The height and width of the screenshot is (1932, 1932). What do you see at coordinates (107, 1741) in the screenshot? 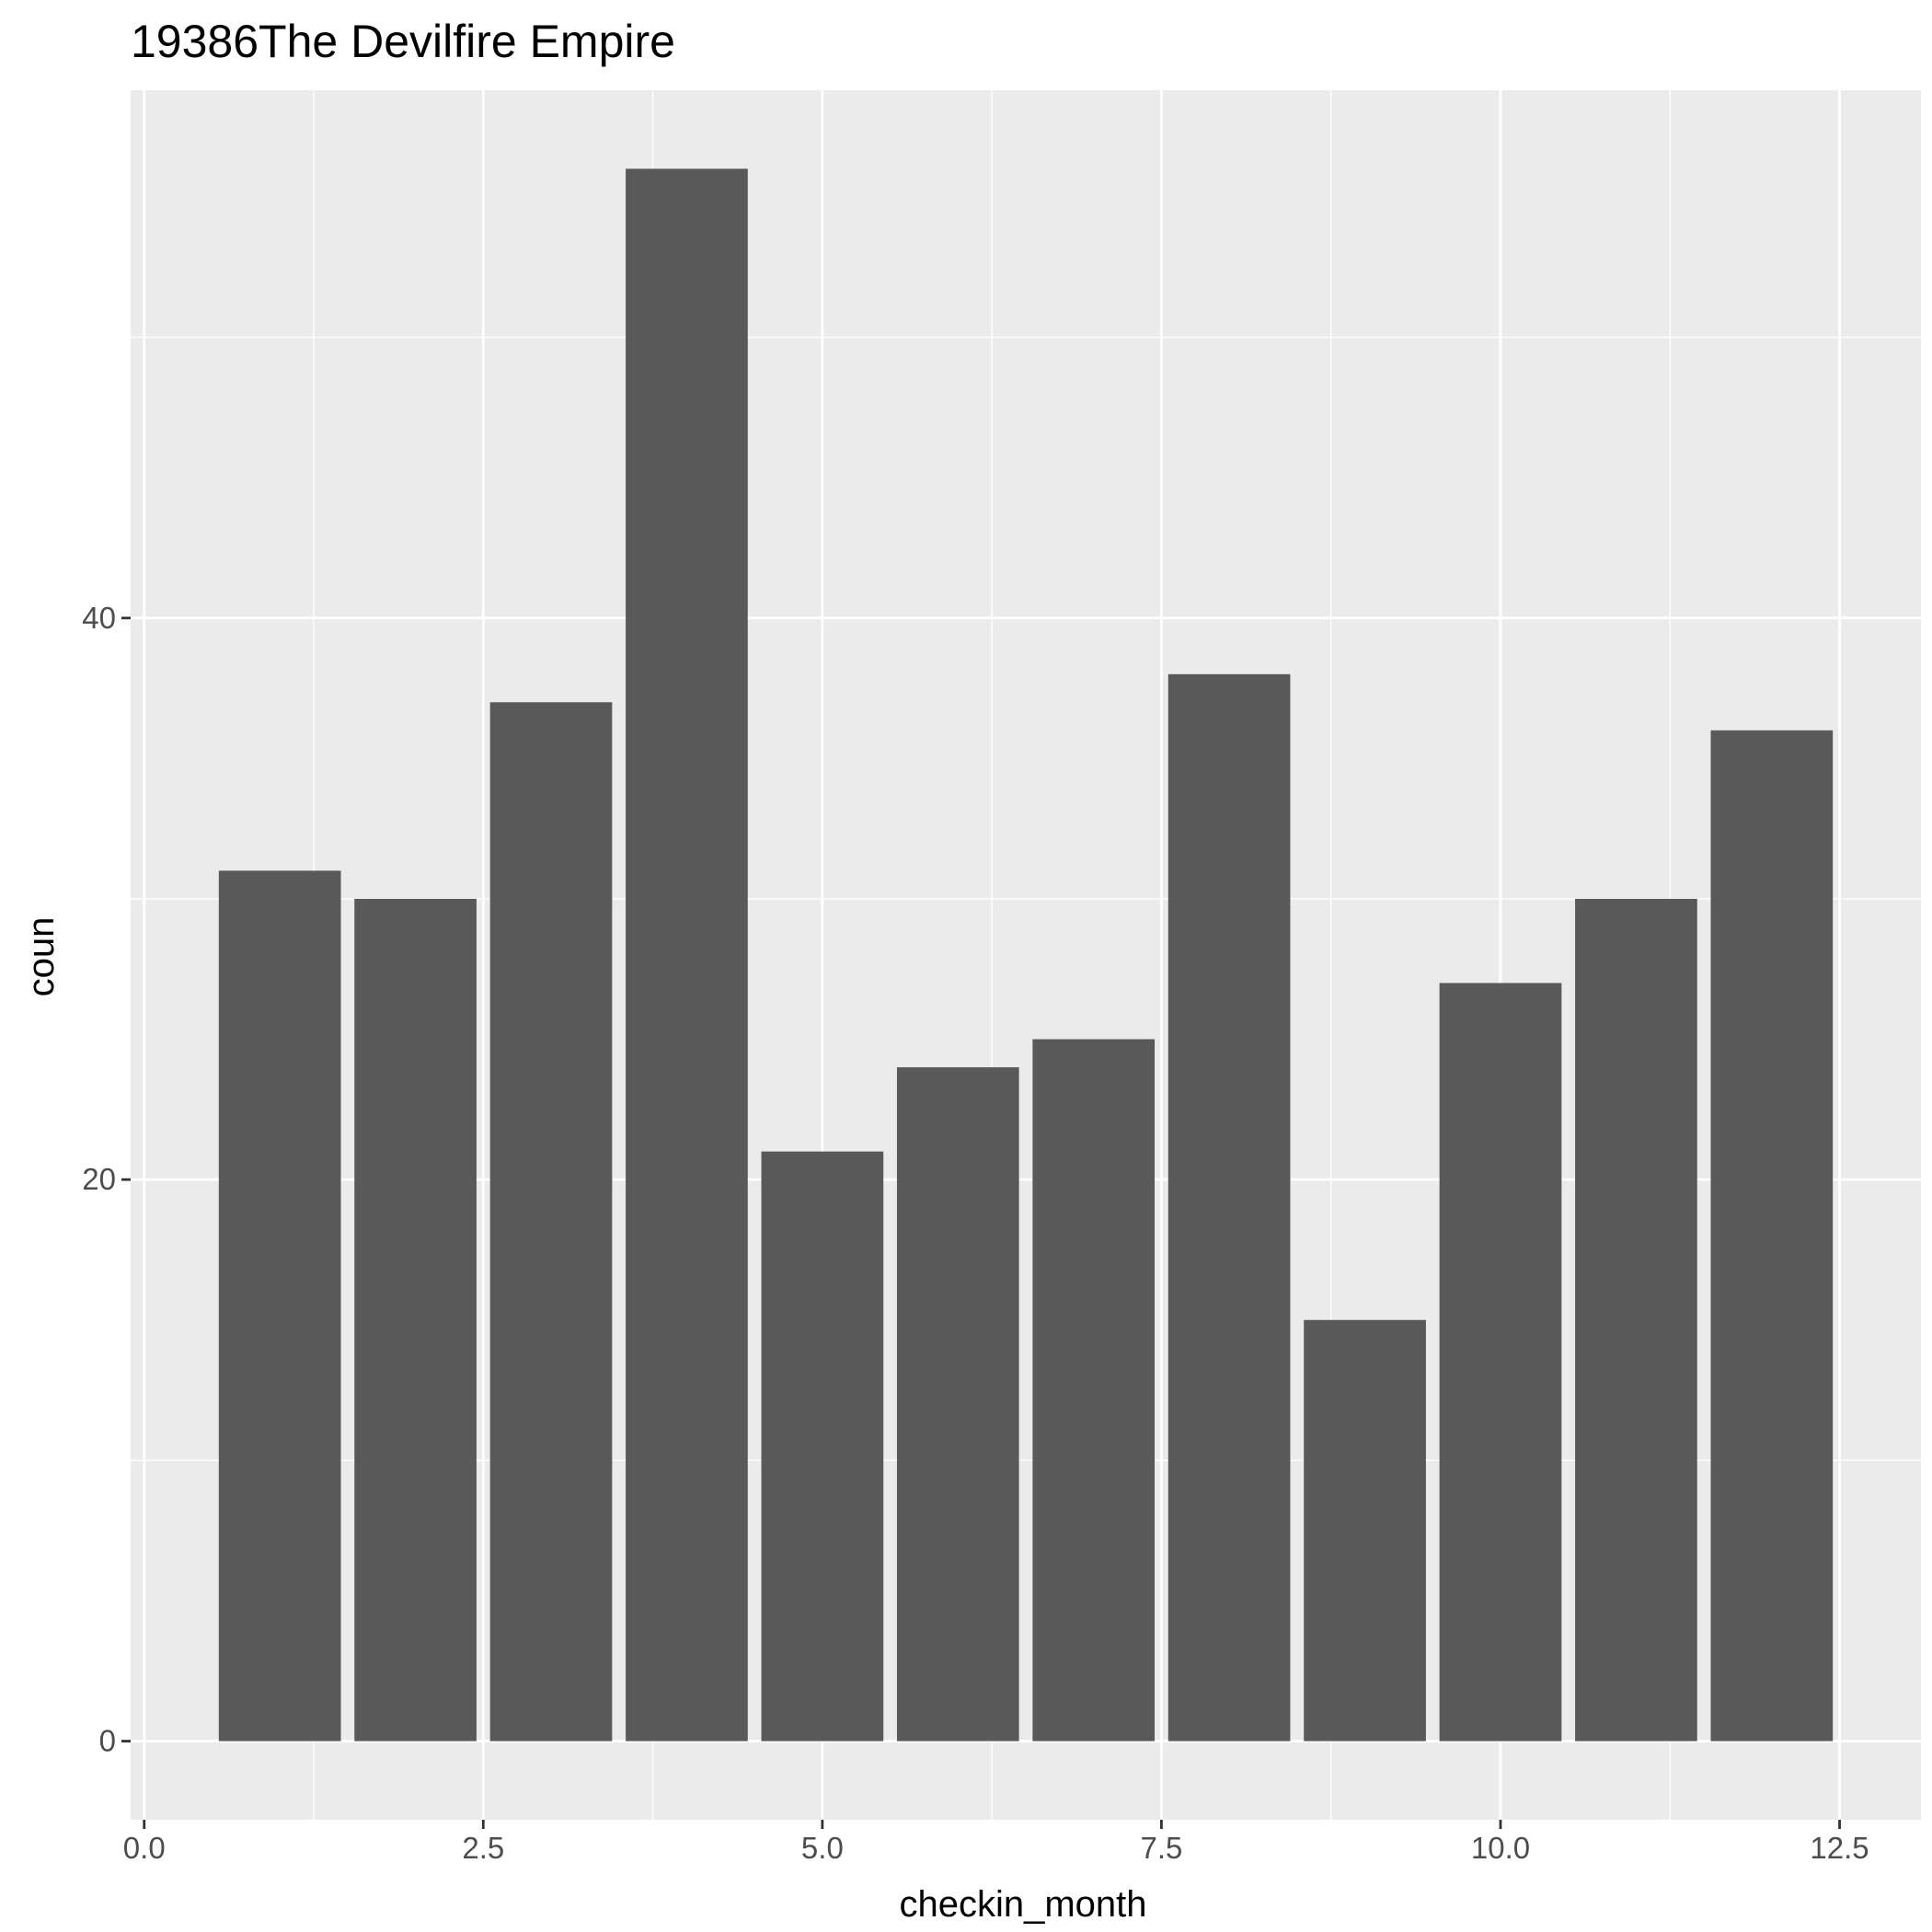
I see `y-tick-label: 0` at bounding box center [107, 1741].